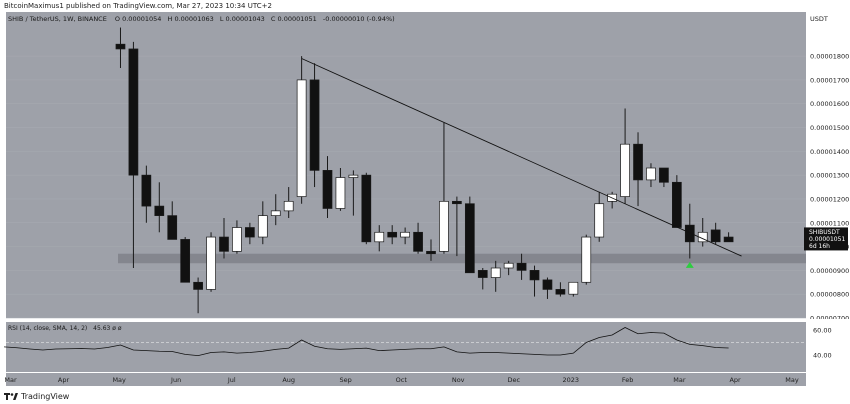  Describe the element at coordinates (819, 246) in the screenshot. I see `bar-close-countdown: 6d 16h` at that location.